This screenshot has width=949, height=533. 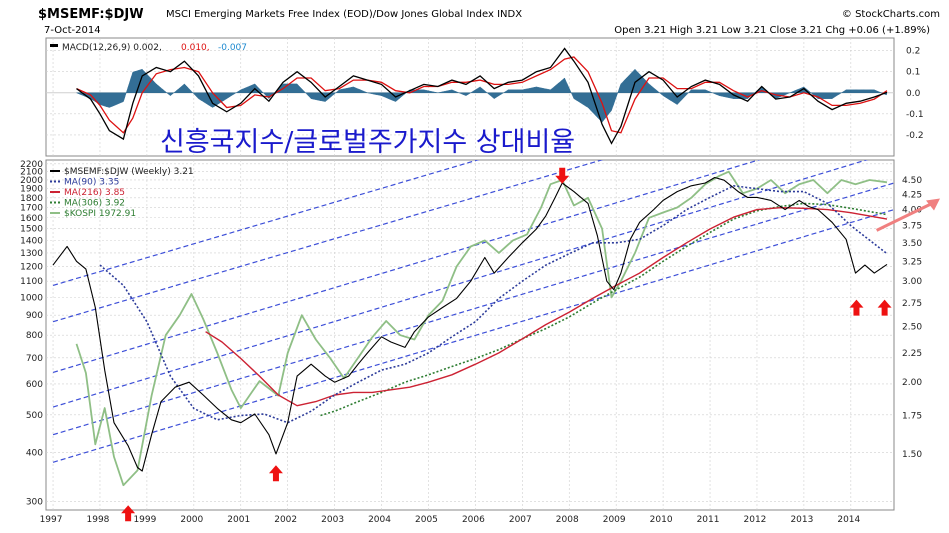 I want to click on macd-tick-label: -0.1, so click(x=915, y=115).